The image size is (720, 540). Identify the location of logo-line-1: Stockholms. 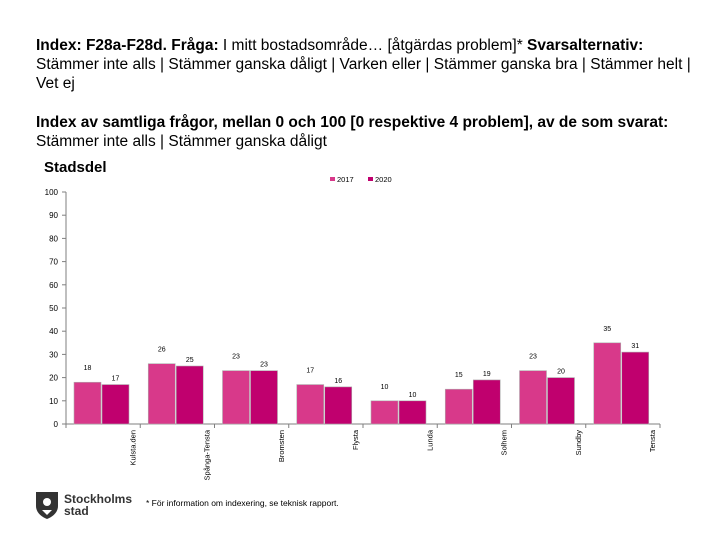
(98, 499).